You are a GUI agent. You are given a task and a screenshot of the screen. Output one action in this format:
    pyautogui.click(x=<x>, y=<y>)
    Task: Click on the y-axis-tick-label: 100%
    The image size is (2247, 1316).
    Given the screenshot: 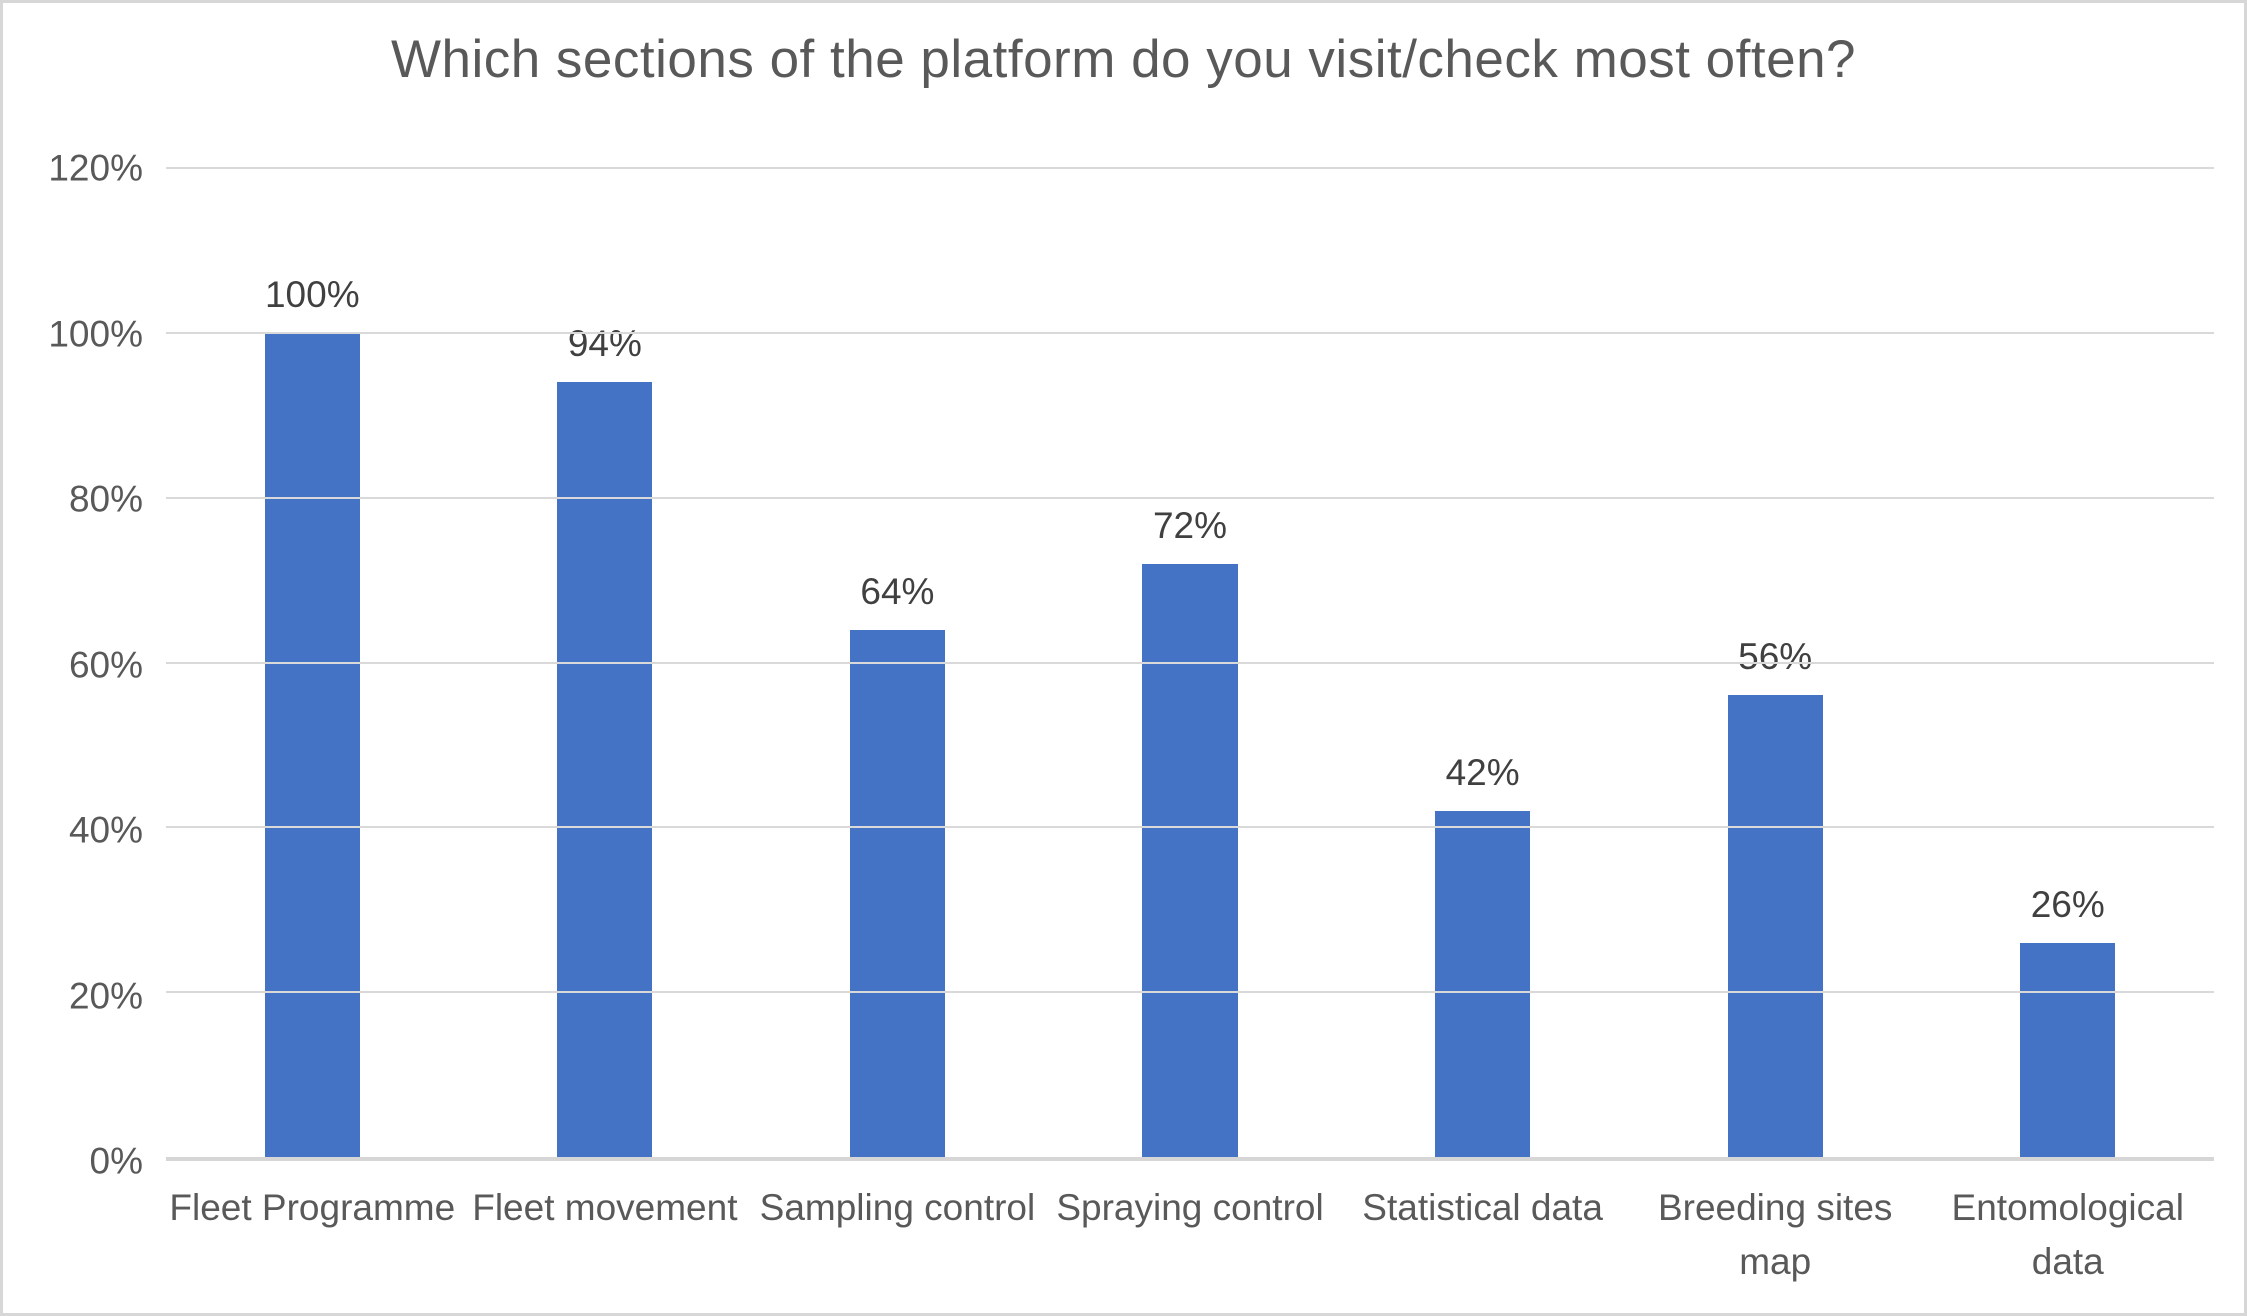 What is the action you would take?
    pyautogui.click(x=95, y=333)
    